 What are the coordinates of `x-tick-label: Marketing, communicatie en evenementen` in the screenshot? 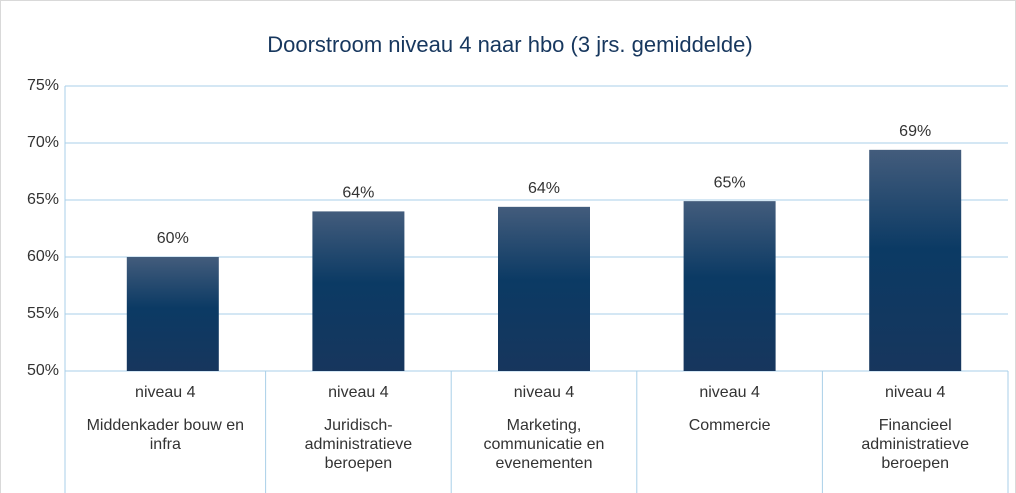 It's located at (544, 444).